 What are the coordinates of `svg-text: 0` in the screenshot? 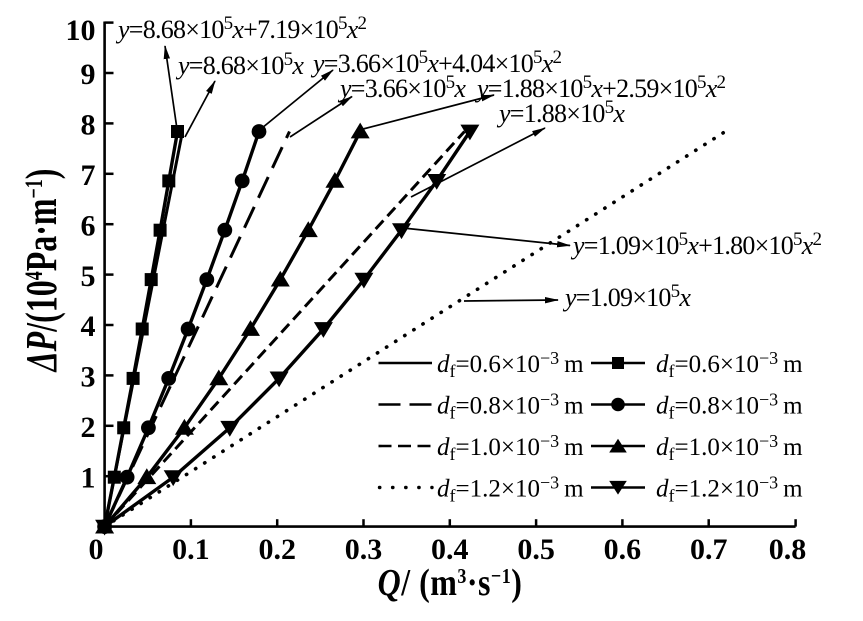 It's located at (96, 549).